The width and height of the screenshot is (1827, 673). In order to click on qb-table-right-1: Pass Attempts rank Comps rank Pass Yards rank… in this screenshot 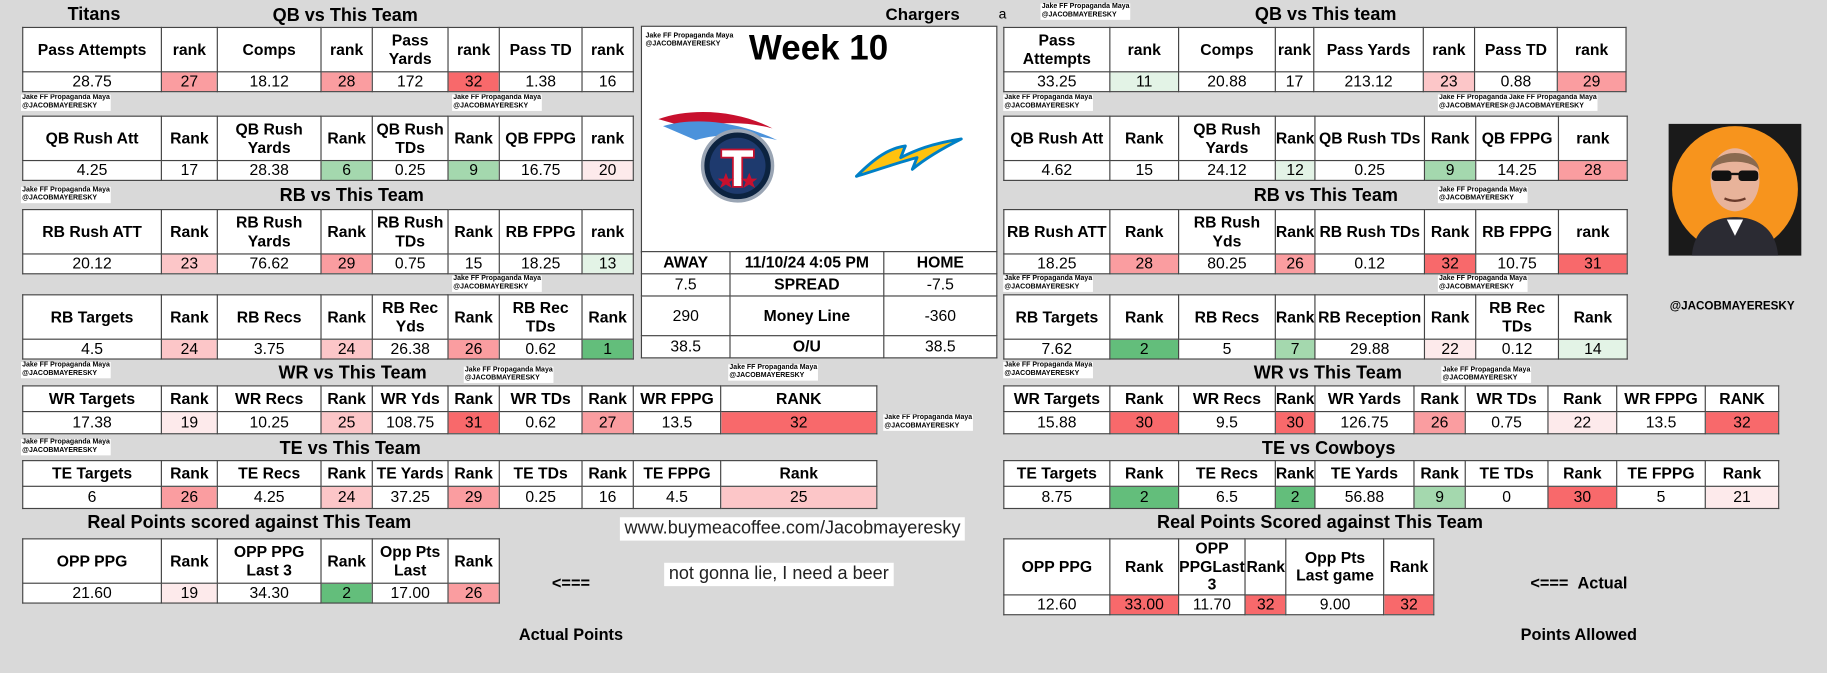, I will do `click(1315, 59)`.